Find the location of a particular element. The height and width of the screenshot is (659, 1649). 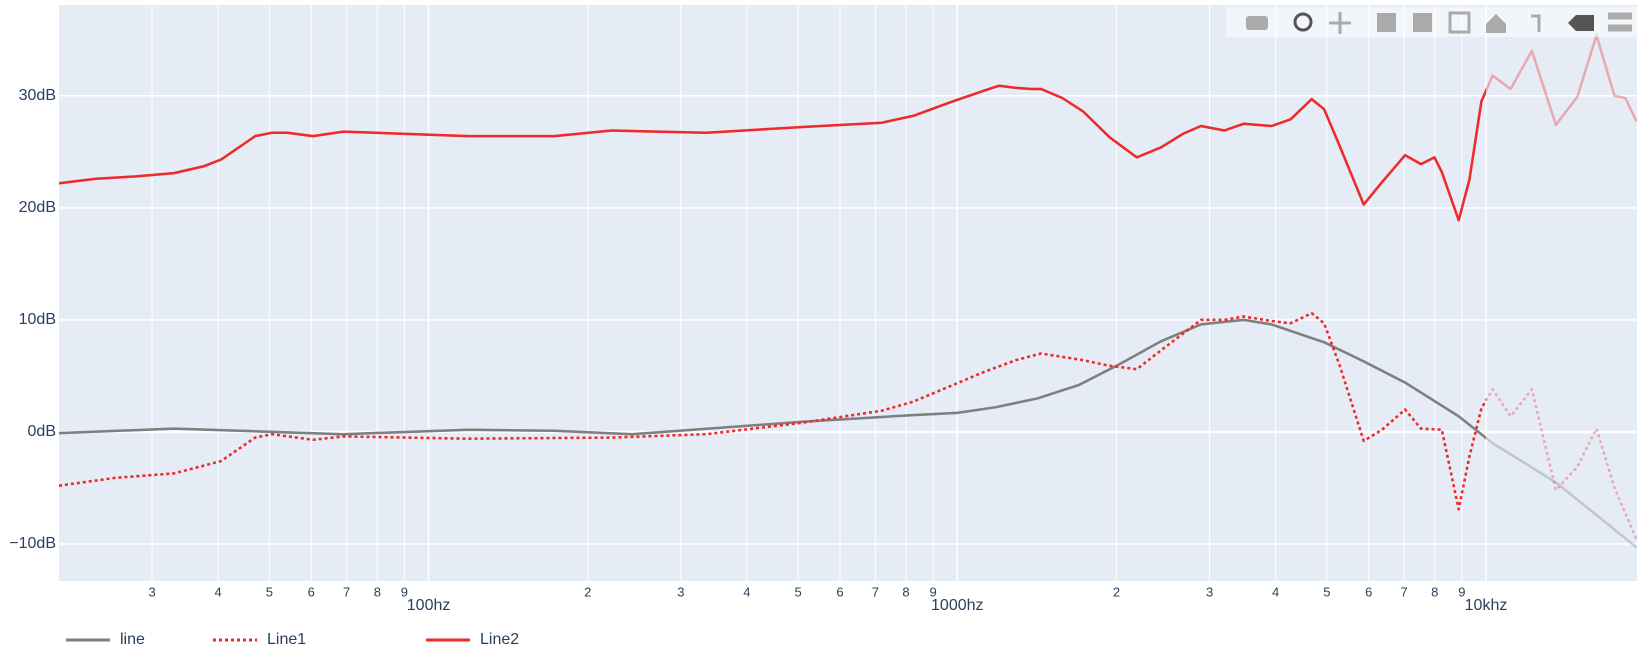

legend-label: Line2 is located at coordinates (499, 639).